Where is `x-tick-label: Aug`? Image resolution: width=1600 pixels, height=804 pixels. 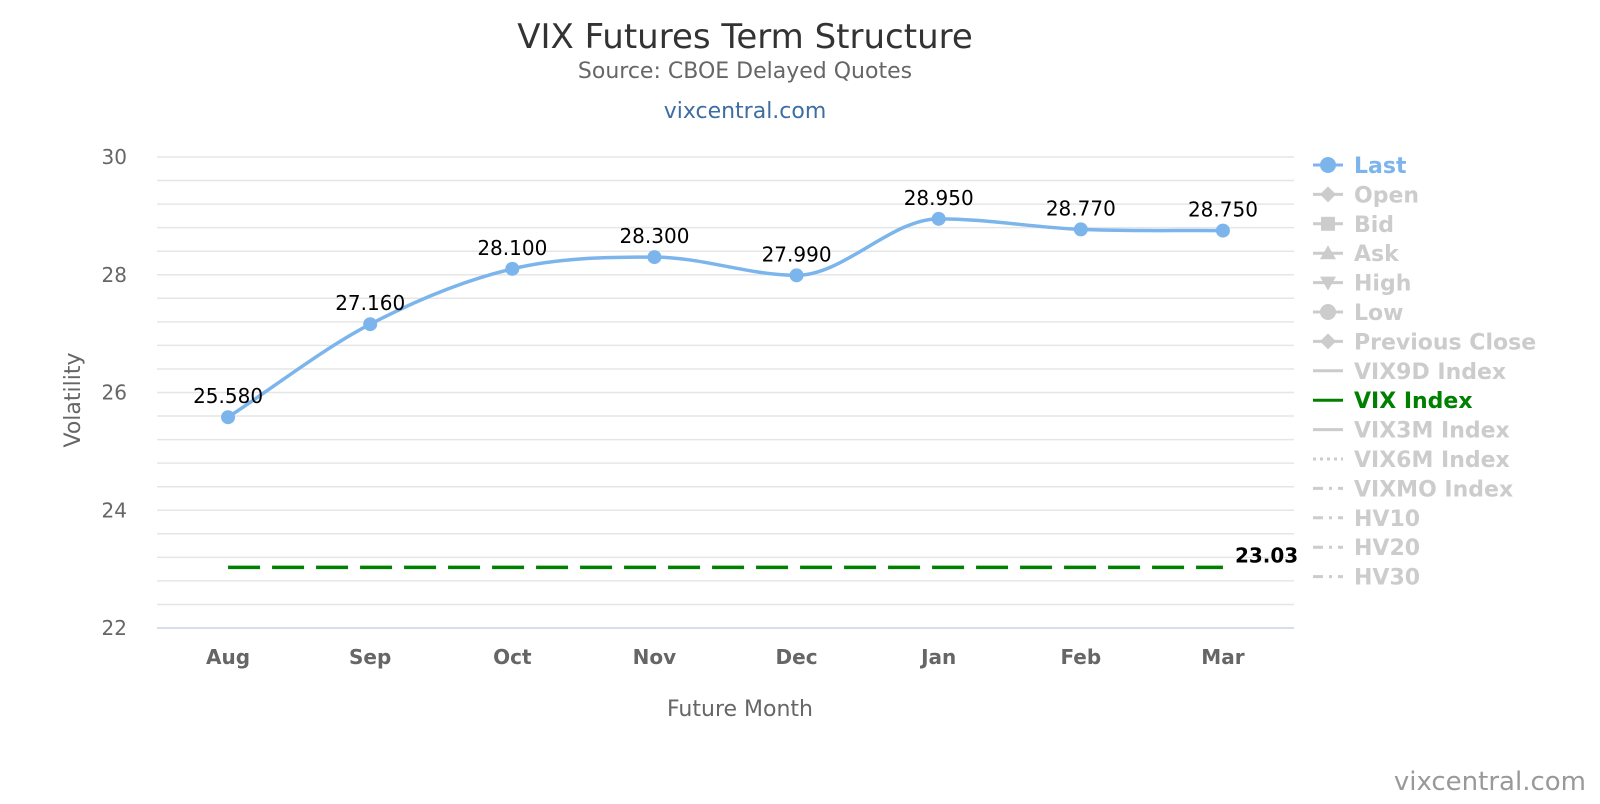
x-tick-label: Aug is located at coordinates (228, 657).